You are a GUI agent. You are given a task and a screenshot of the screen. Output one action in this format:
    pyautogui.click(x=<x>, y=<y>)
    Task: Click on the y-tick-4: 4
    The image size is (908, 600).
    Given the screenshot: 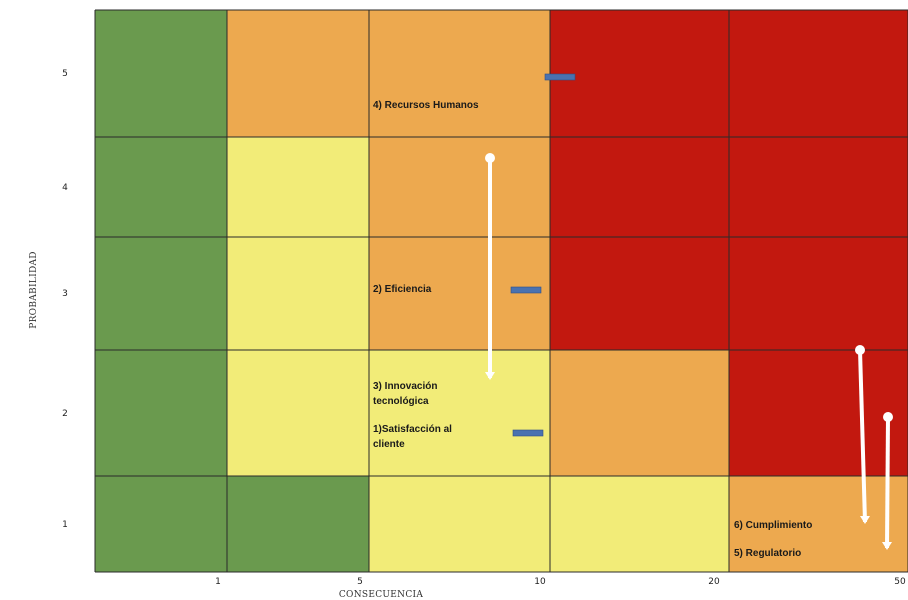 What is the action you would take?
    pyautogui.click(x=65, y=188)
    